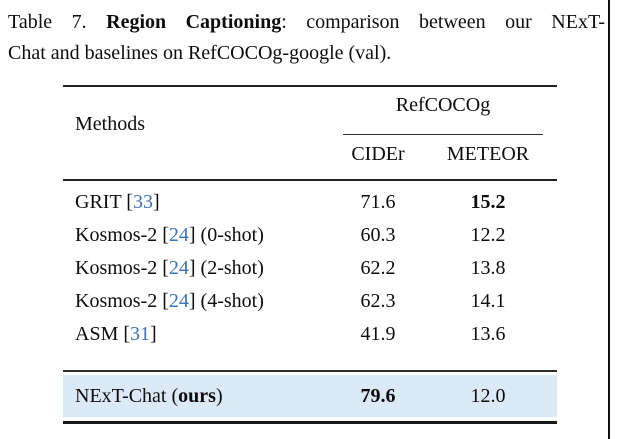 The image size is (617, 439). I want to click on meteor-value: 15.2, so click(488, 202).